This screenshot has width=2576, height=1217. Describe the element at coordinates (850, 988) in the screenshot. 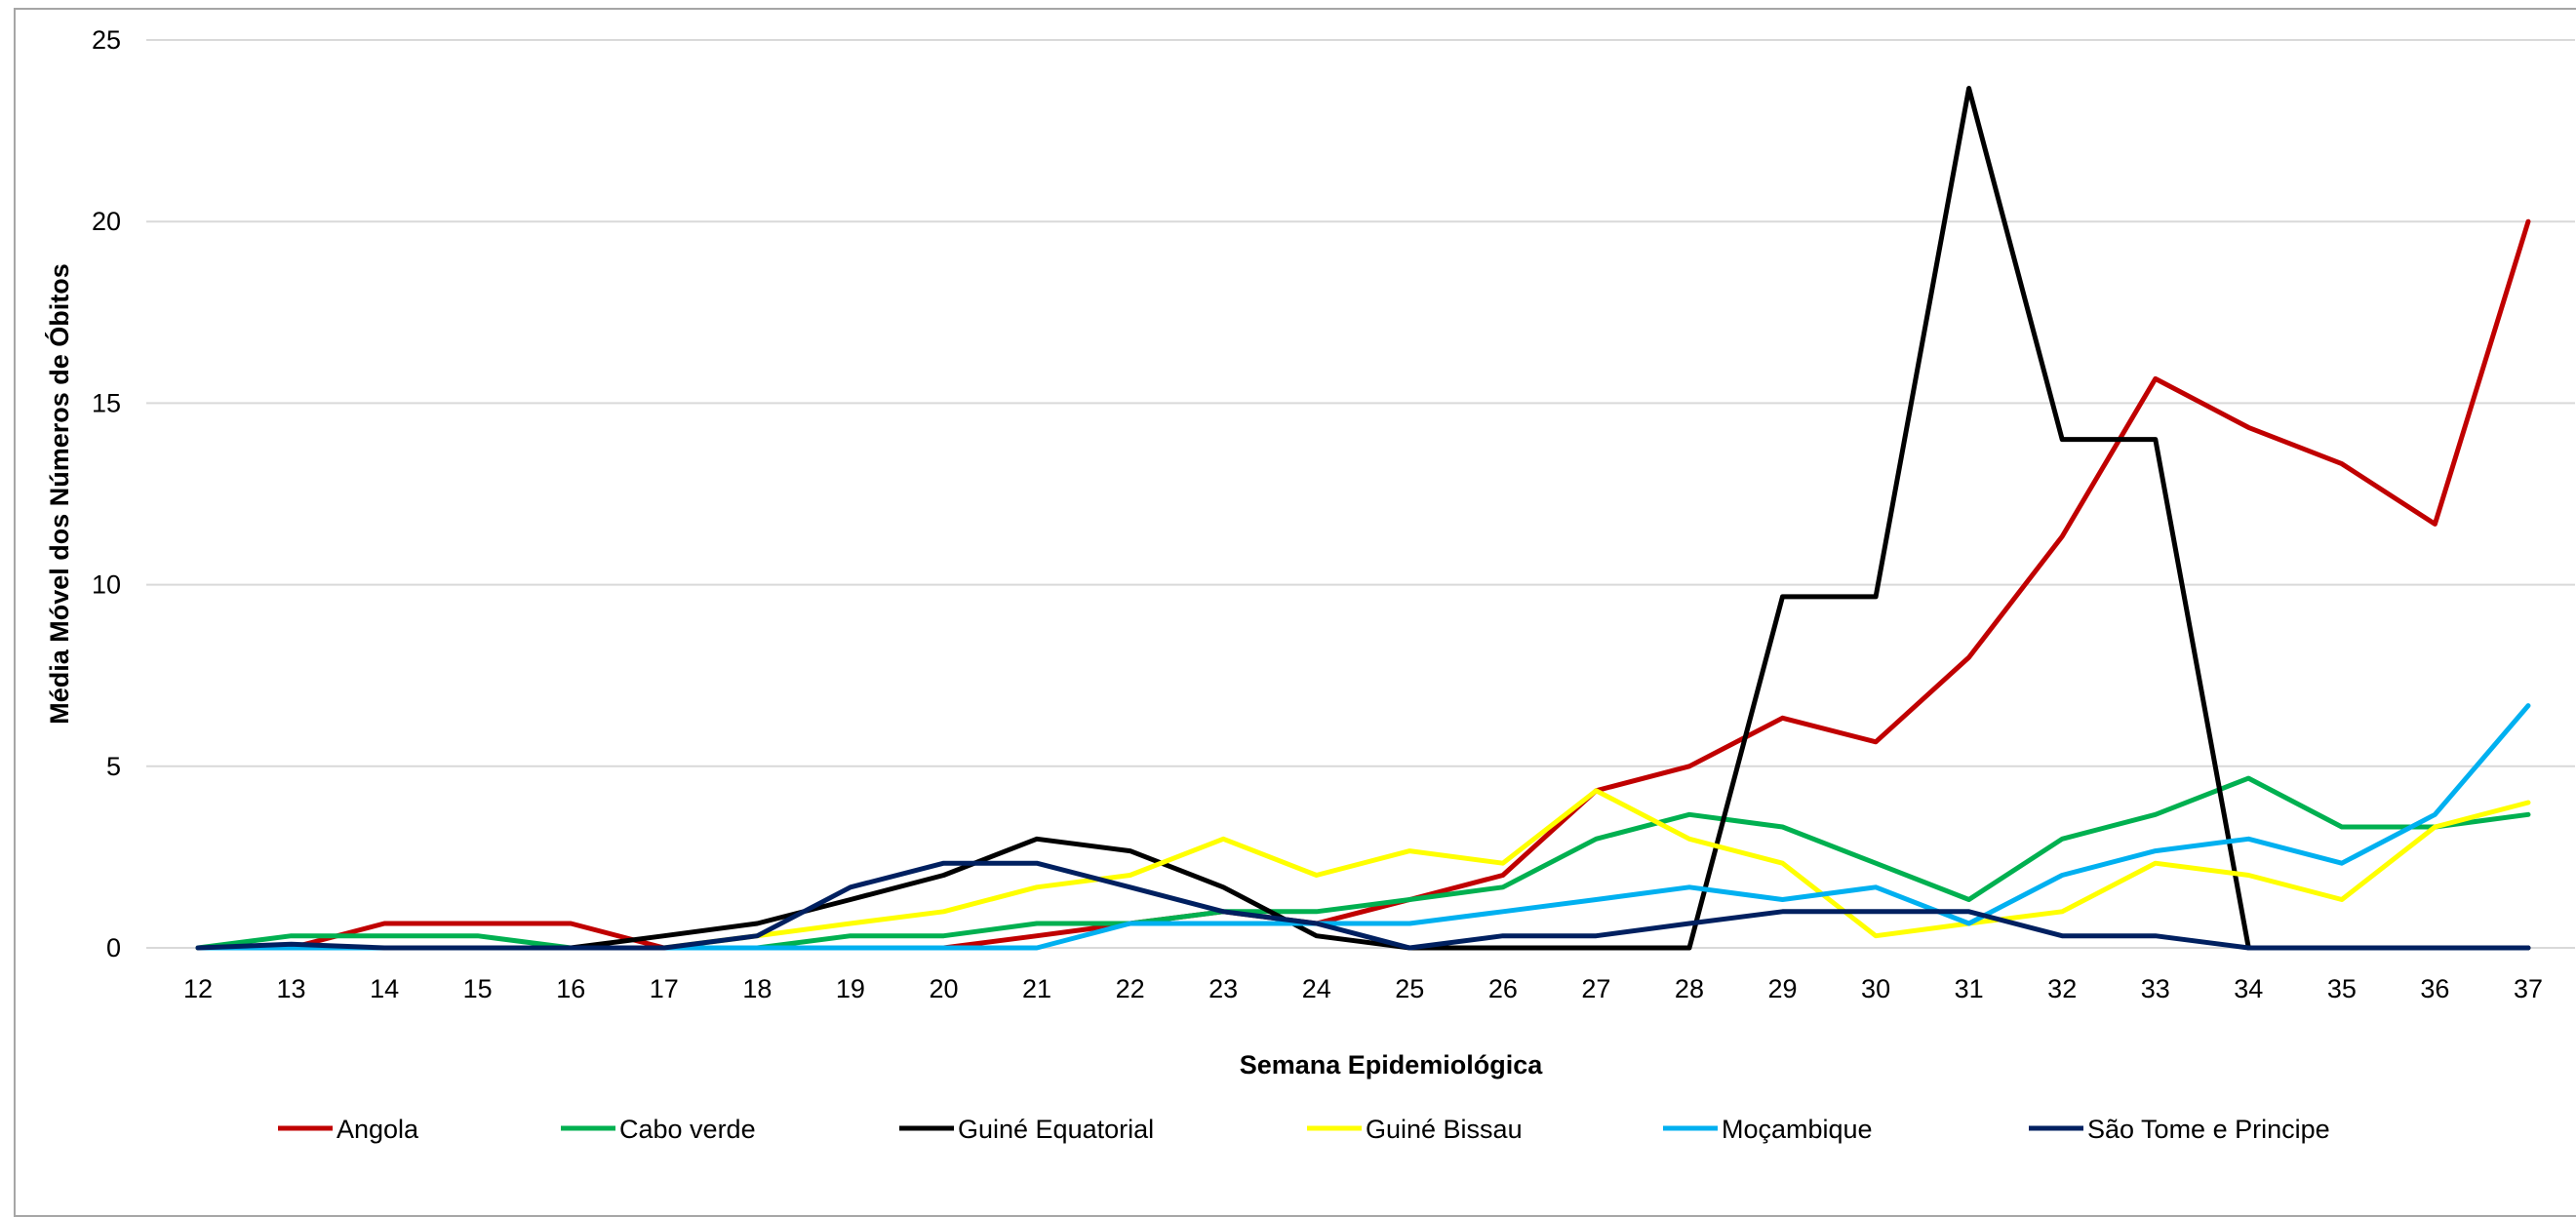

I see `x-tick-label: 19` at that location.